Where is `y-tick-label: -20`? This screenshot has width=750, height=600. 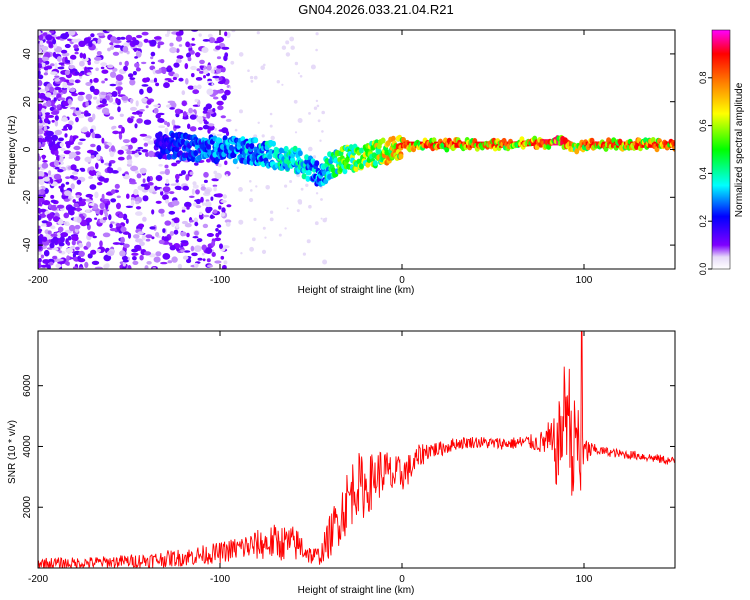
y-tick-label: -20 is located at coordinates (27, 197).